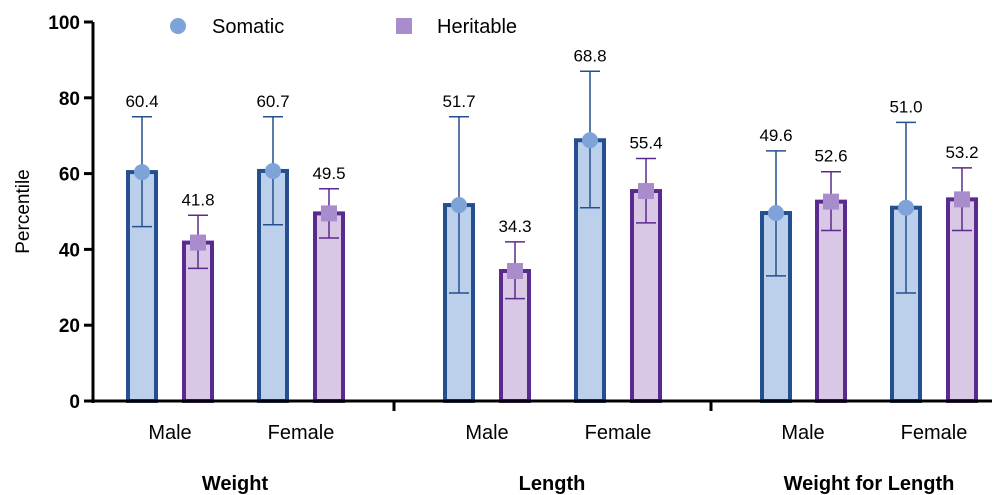 The width and height of the screenshot is (993, 495). Describe the element at coordinates (589, 55) in the screenshot. I see `data-label-somatic-3: 68.8` at that location.